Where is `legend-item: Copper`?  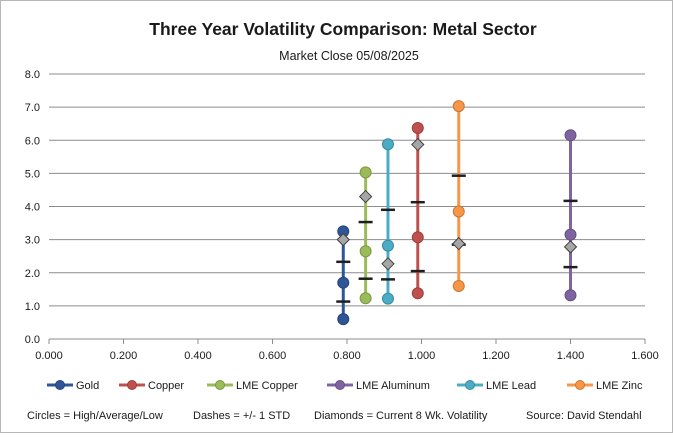
legend-item: Copper is located at coordinates (151, 386).